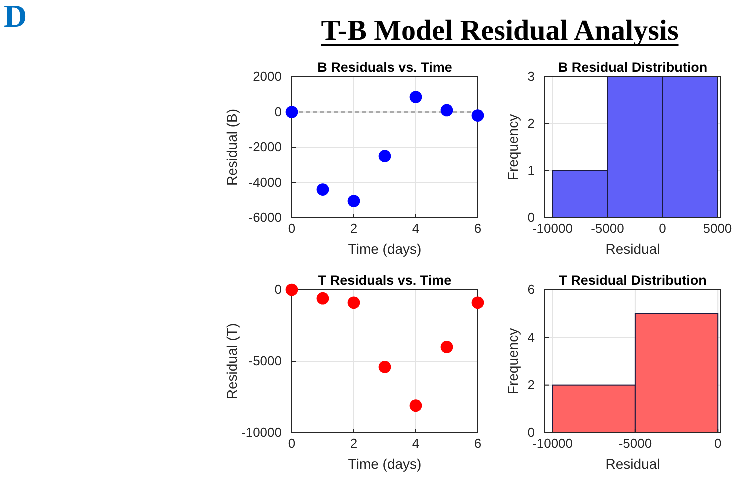 This screenshot has height=478, width=735. What do you see at coordinates (531, 290) in the screenshot?
I see `y-tick-label: 6` at bounding box center [531, 290].